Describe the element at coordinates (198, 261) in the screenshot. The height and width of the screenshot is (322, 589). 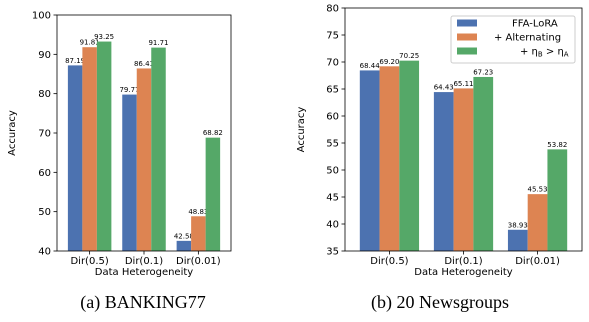
I see `x-tick-label-a-3: Dir(0.01)` at that location.